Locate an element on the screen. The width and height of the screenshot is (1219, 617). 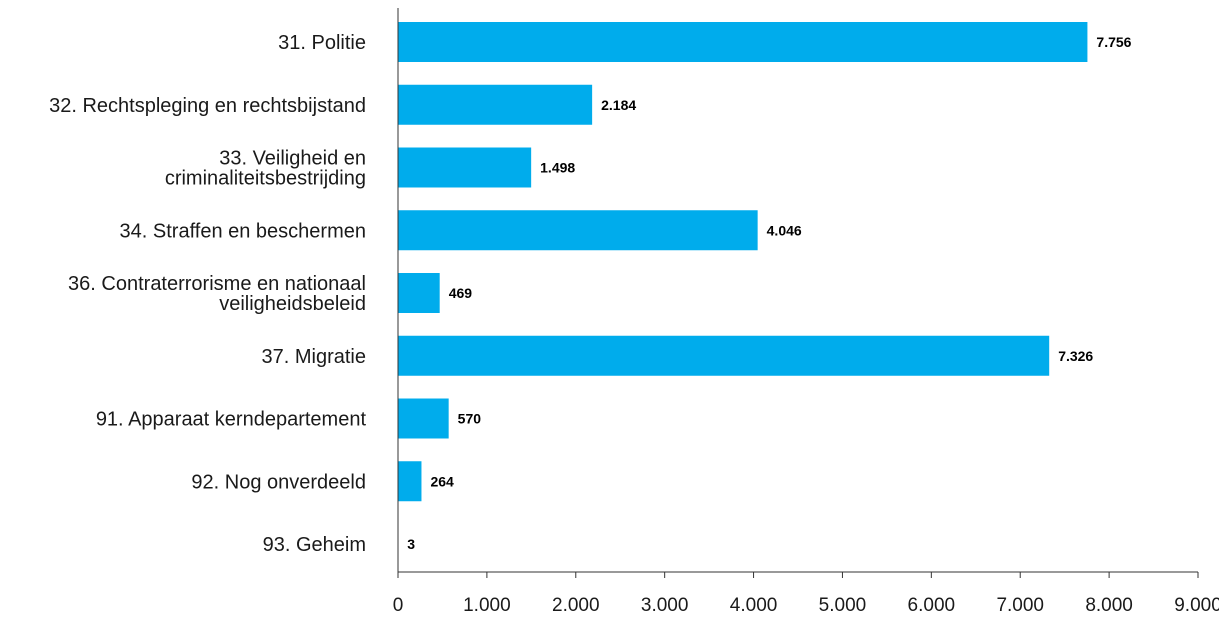
value-label-8: 264 is located at coordinates (442, 481).